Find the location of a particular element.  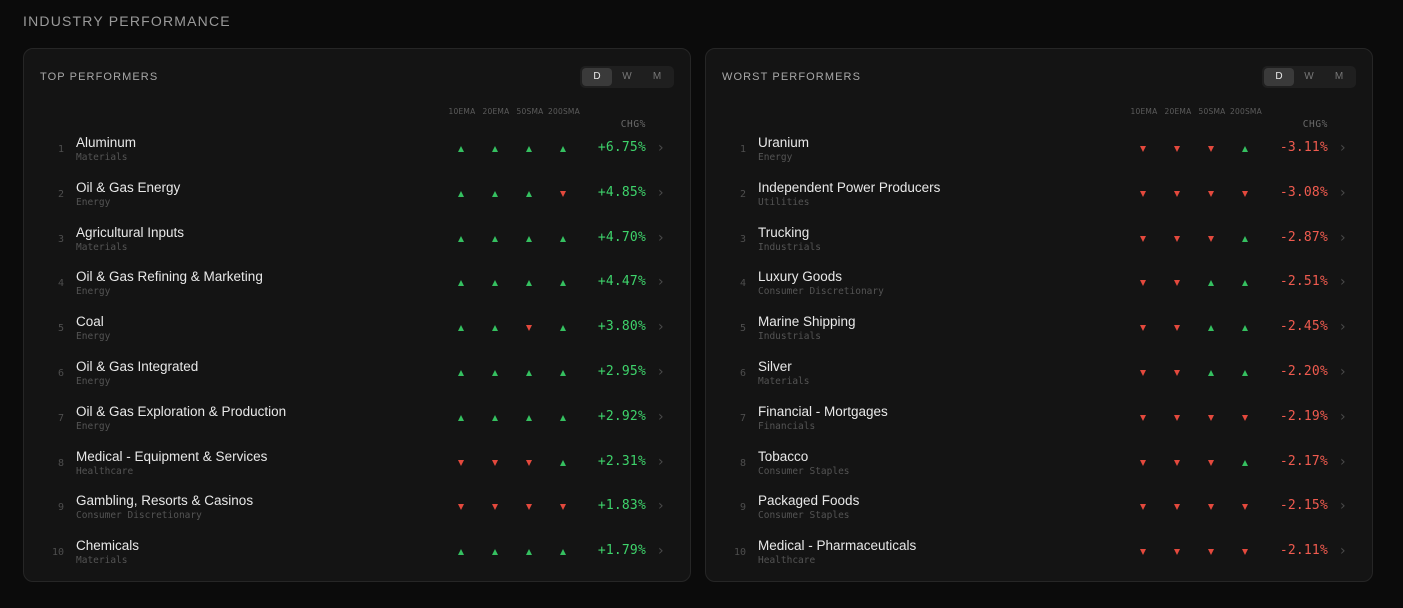

section-title: INDUSTRY PERFORMANCE is located at coordinates (127, 21).